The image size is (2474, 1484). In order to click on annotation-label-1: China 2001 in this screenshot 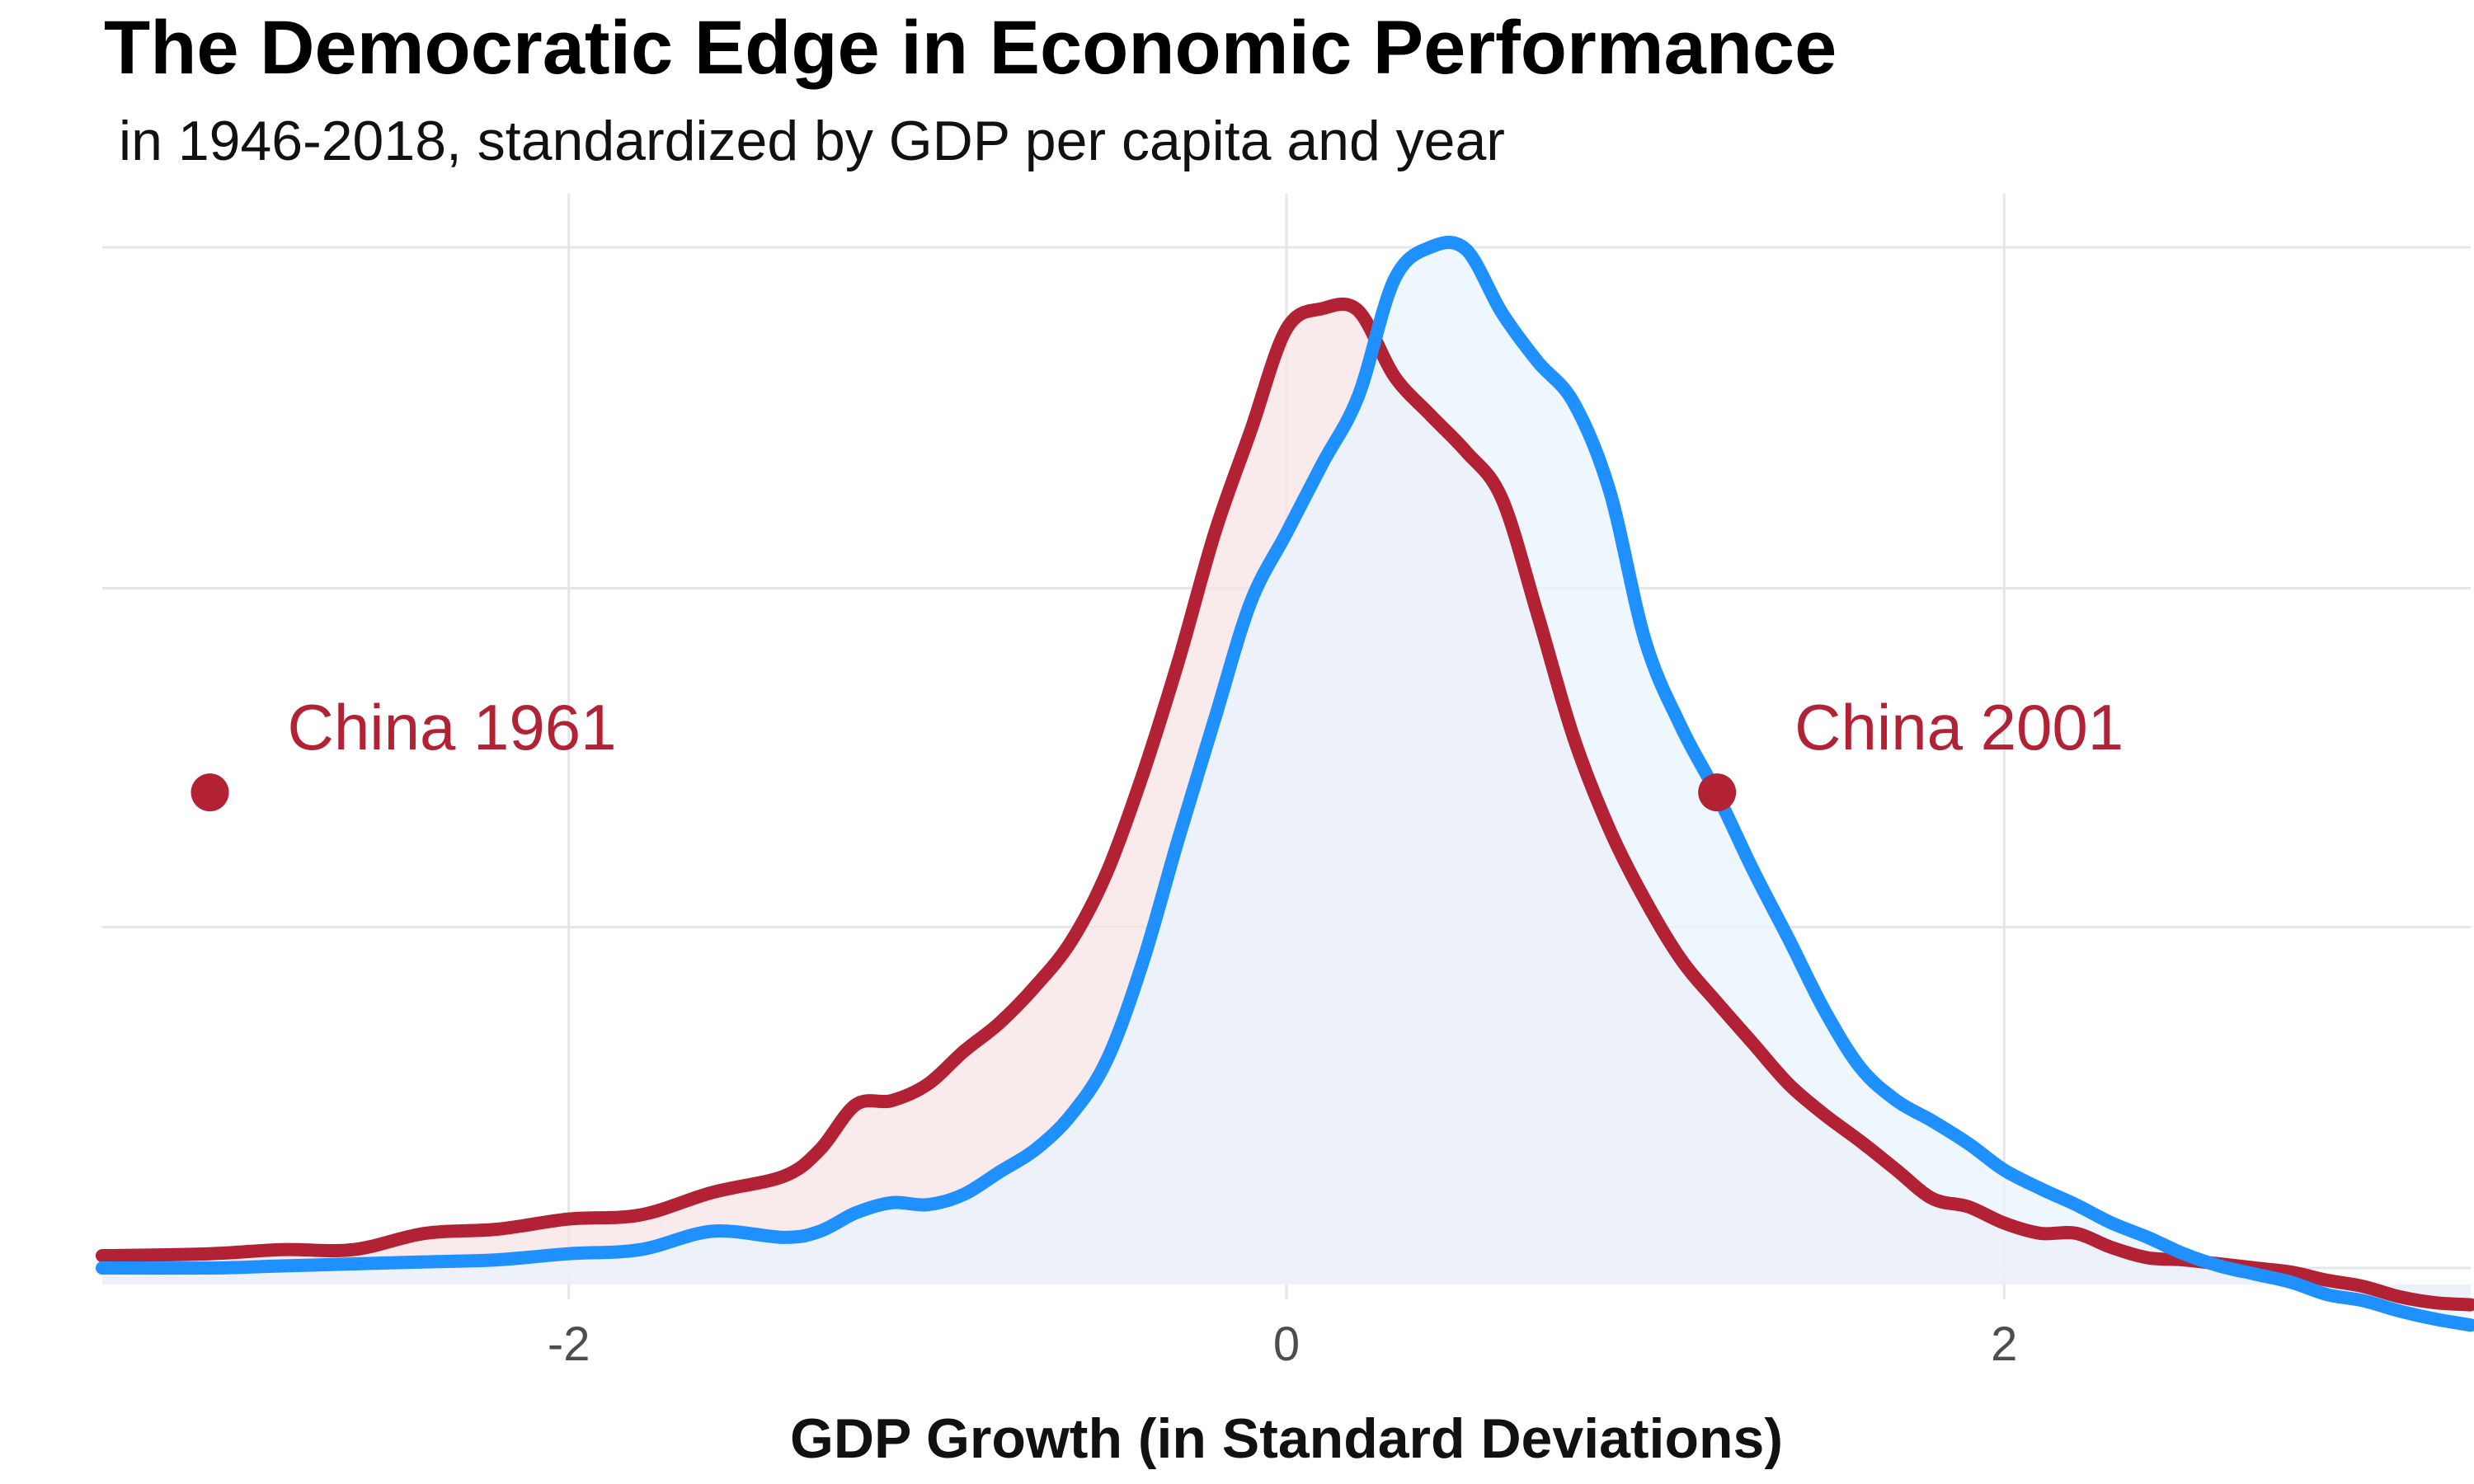, I will do `click(1959, 727)`.